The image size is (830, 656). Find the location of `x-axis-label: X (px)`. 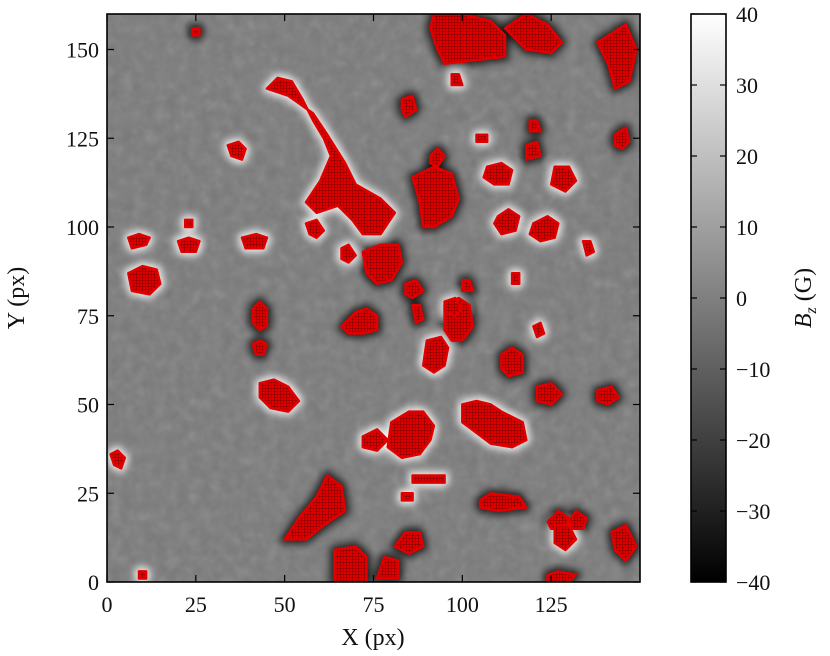

x-axis-label: X (px) is located at coordinates (372, 638).